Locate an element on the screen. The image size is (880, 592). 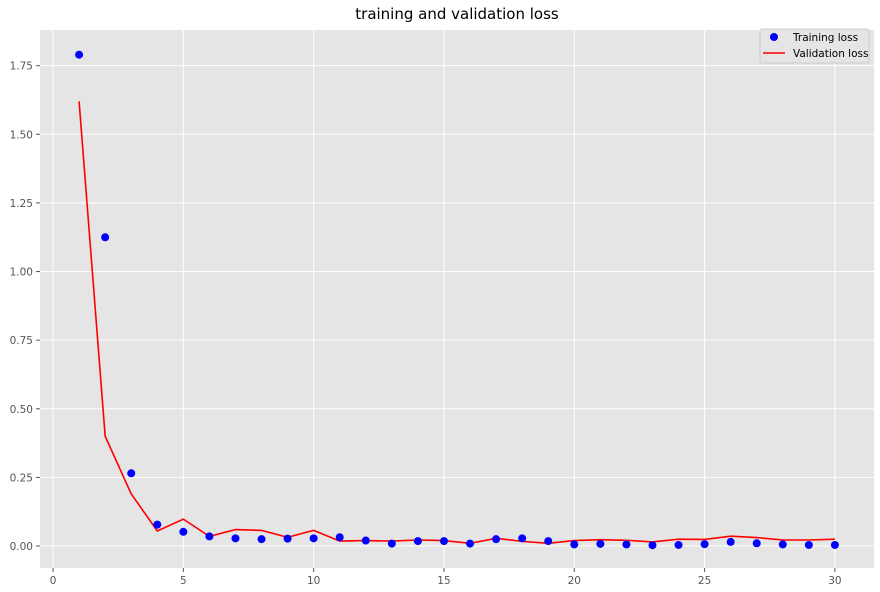
legend: Training loss Validation loss is located at coordinates (814, 46).